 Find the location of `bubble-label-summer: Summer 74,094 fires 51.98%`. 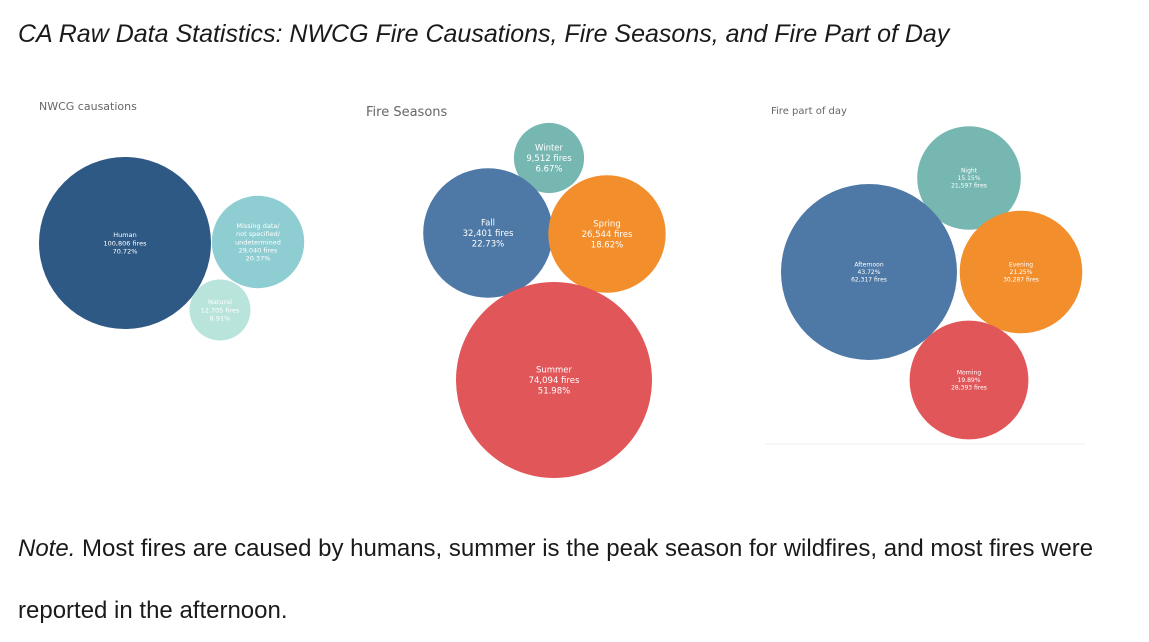

bubble-label-summer: Summer 74,094 fires 51.98% is located at coordinates (554, 380).